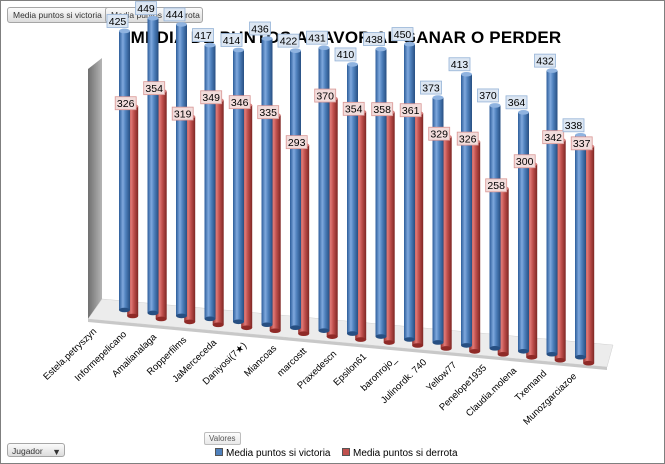 The image size is (665, 464). I want to click on data-label-derrota: 319, so click(182, 113).